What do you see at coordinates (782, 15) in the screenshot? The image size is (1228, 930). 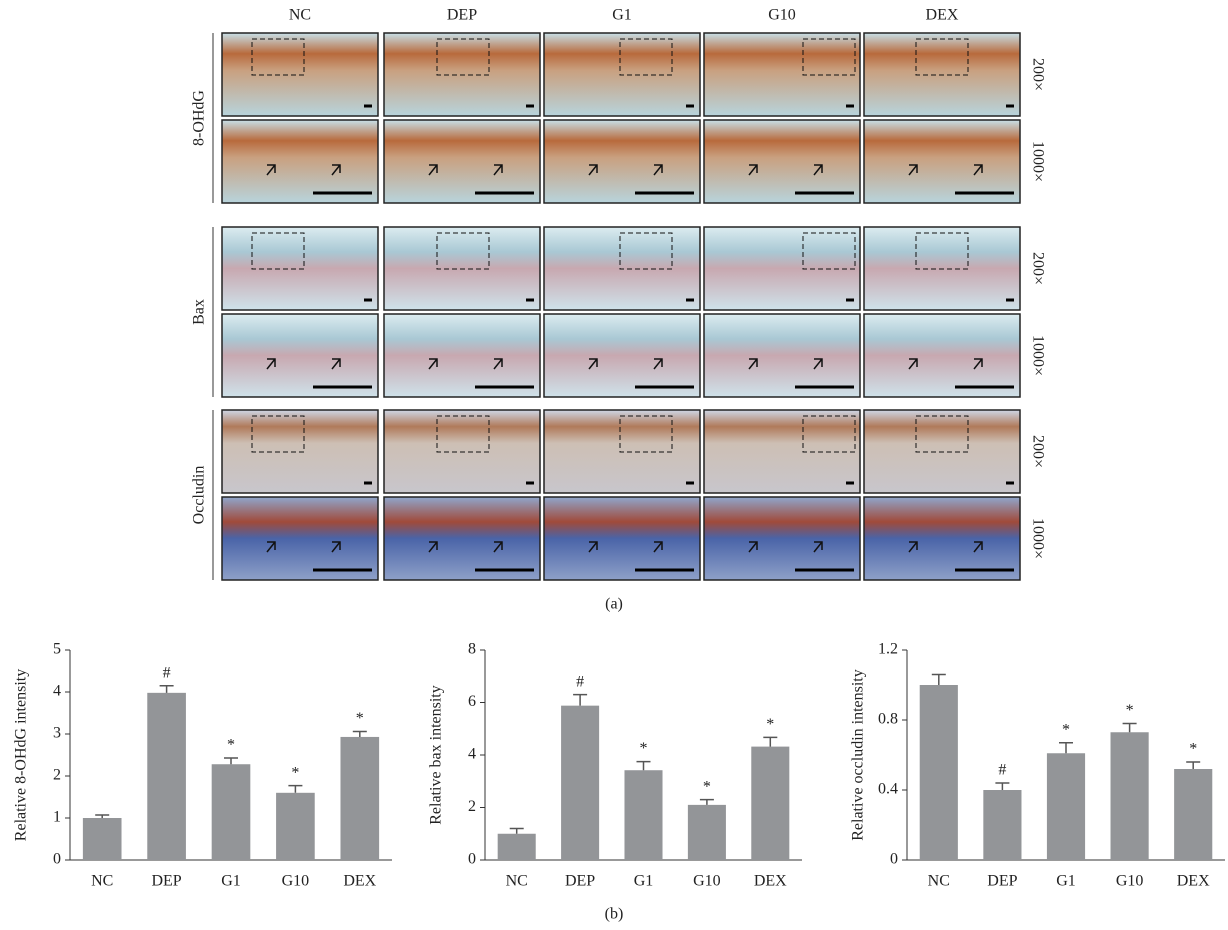 I see `column-header: G10` at bounding box center [782, 15].